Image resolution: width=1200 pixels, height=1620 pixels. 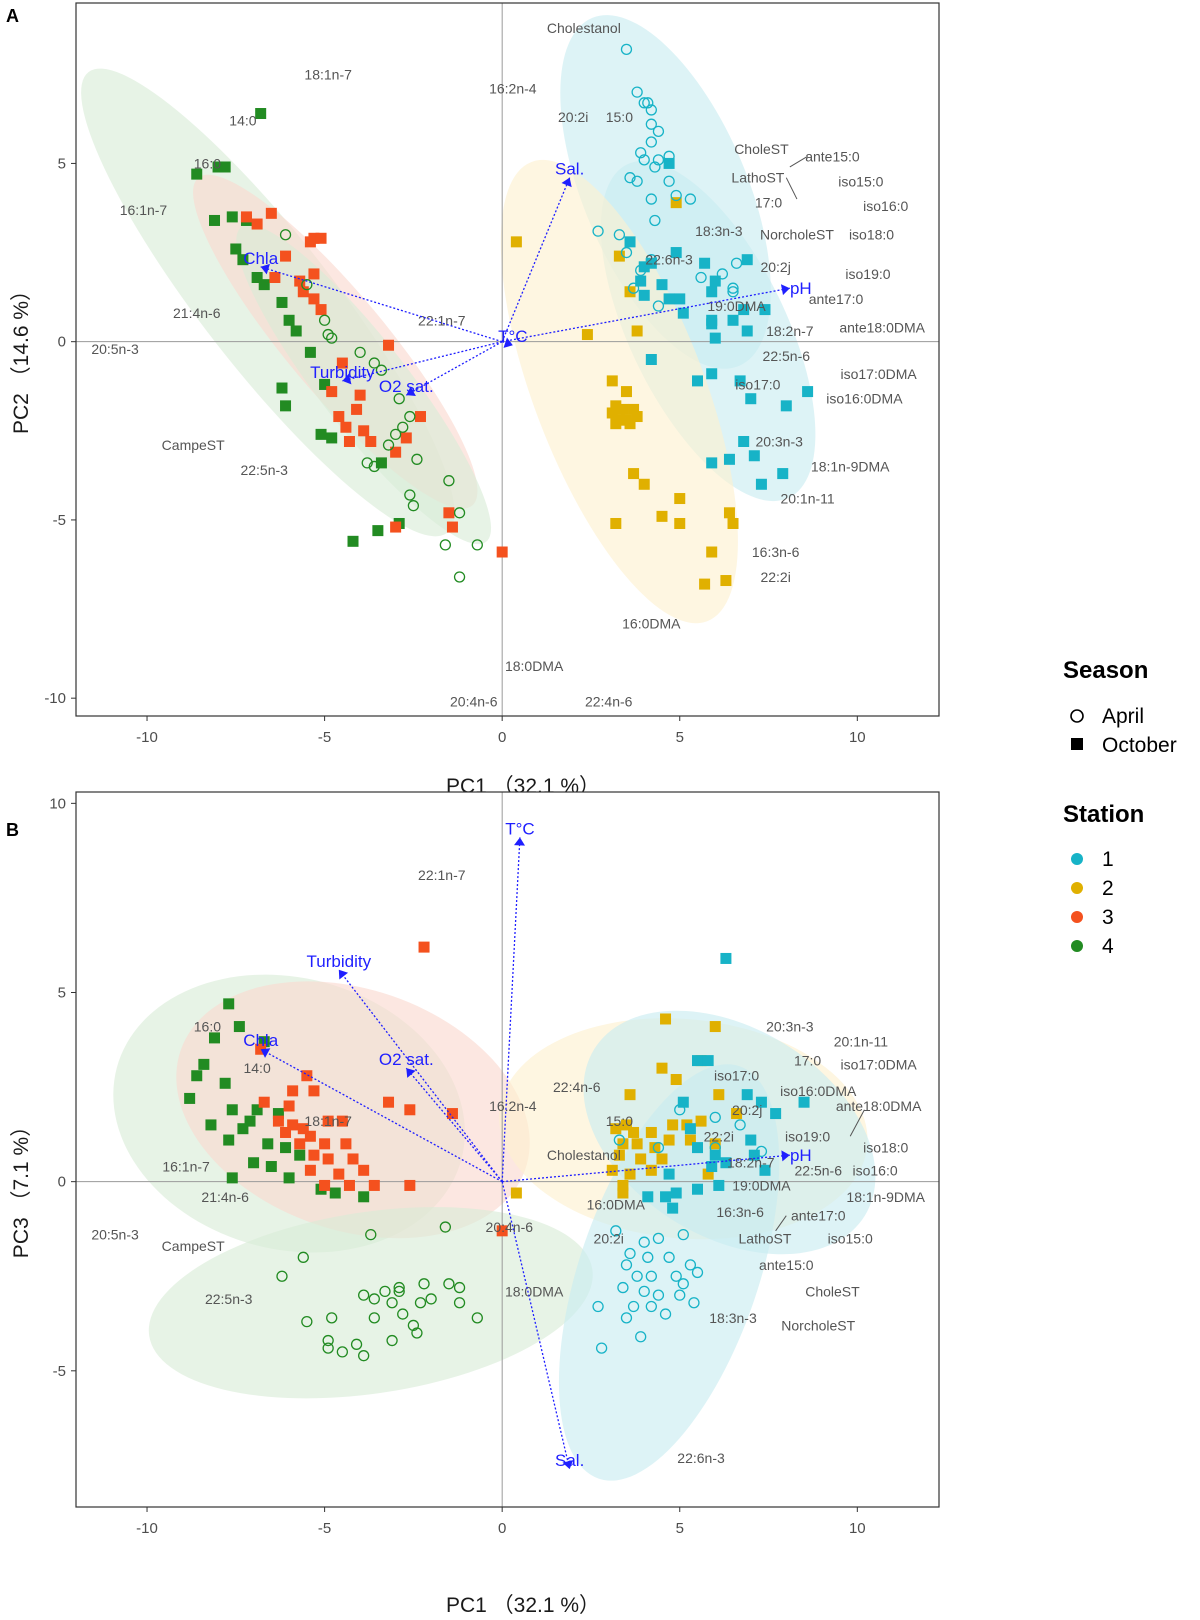 What do you see at coordinates (1103, 814) in the screenshot?
I see `legend-station-title: Station` at bounding box center [1103, 814].